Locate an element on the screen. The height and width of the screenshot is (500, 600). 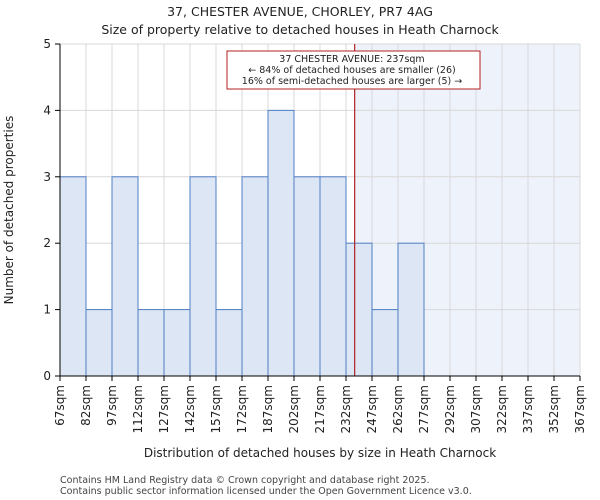
x-tick-label: 67sqm is located at coordinates (60, 405).